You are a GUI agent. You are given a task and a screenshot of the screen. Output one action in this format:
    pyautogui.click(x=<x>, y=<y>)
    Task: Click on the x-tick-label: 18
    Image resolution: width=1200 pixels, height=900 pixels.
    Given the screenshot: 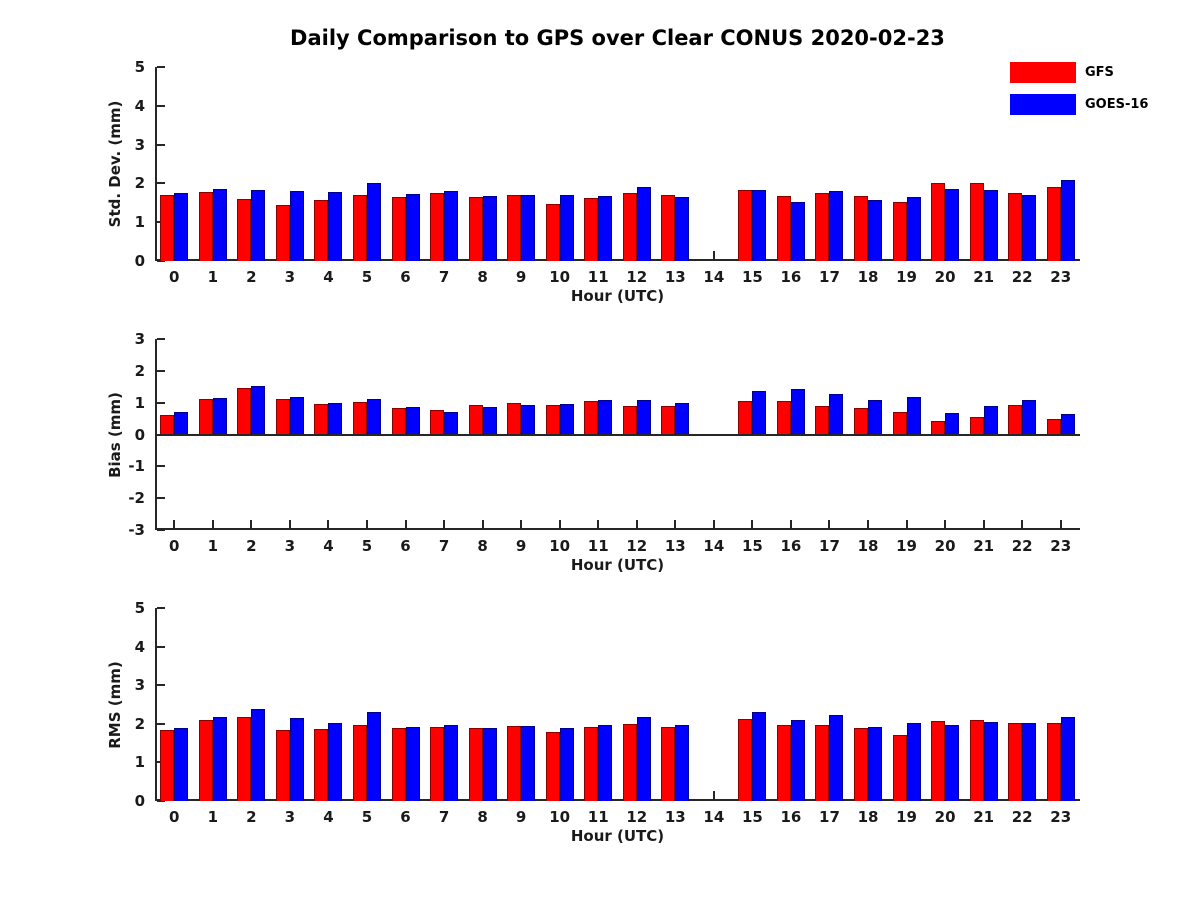 What is the action you would take?
    pyautogui.click(x=868, y=277)
    